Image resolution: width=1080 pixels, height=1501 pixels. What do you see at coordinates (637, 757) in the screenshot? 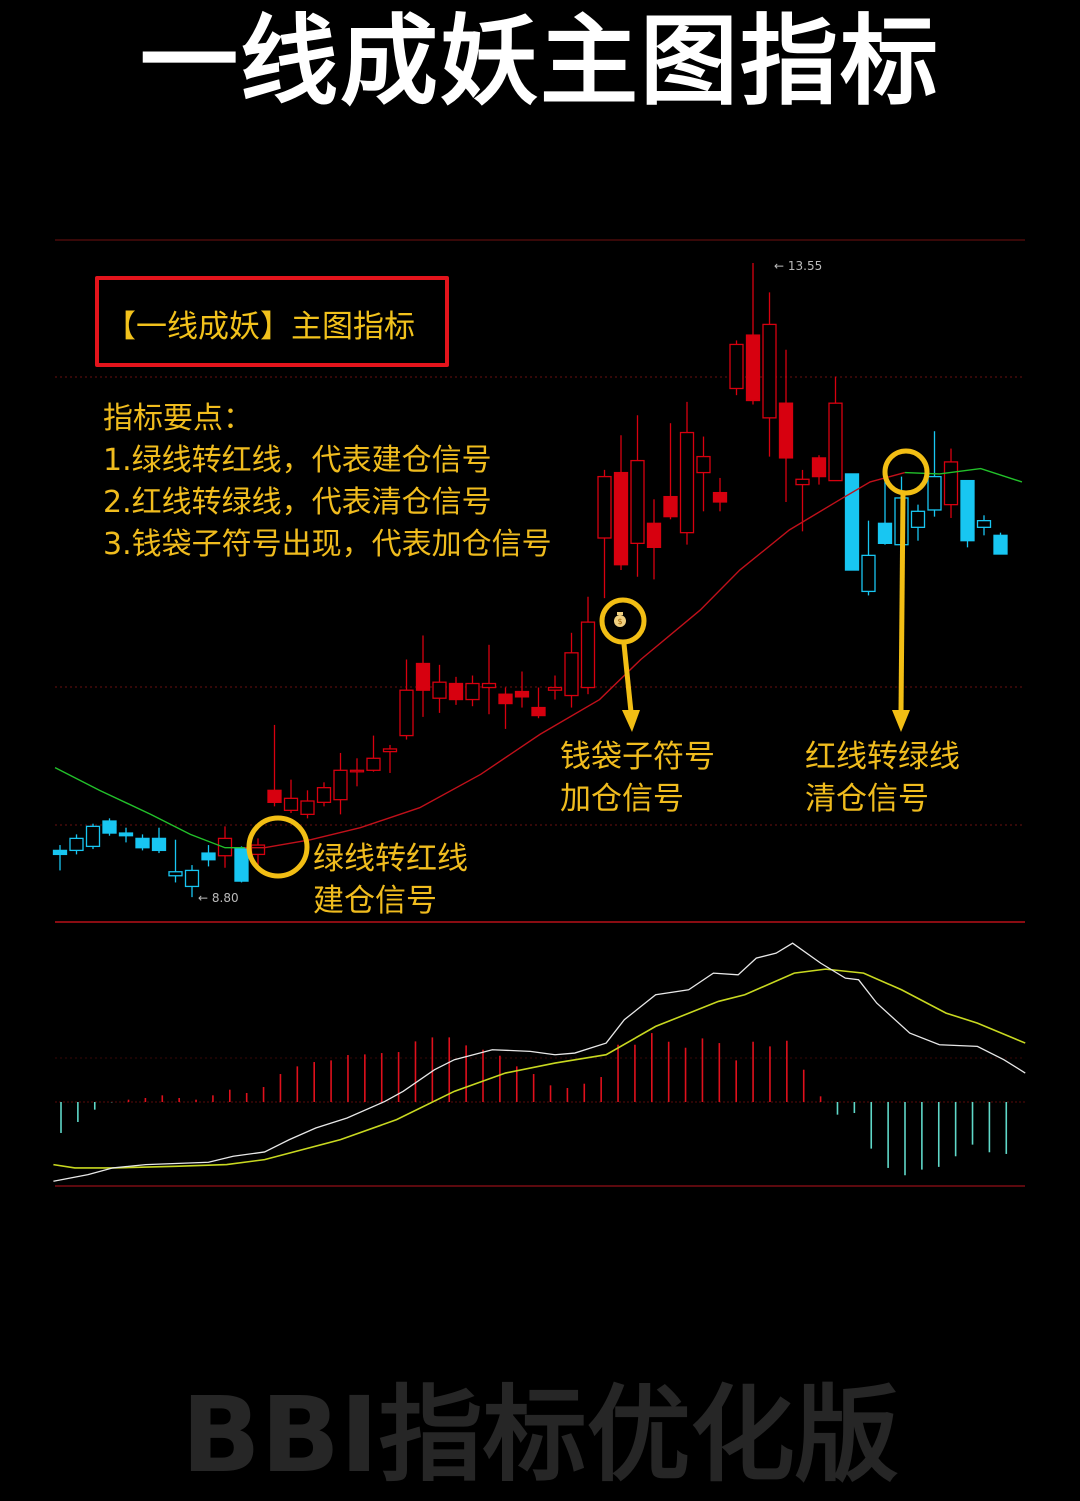
I see `add-annotation-line1: 钱袋子符号` at bounding box center [637, 757].